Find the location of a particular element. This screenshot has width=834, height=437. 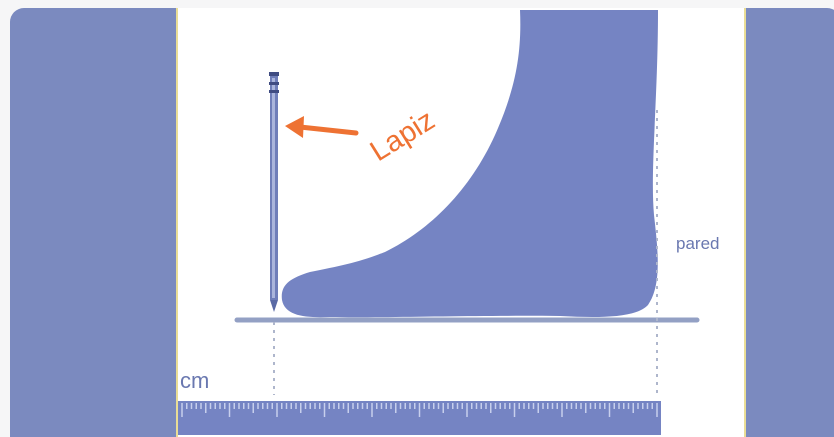

wall-label: pared is located at coordinates (697, 243).